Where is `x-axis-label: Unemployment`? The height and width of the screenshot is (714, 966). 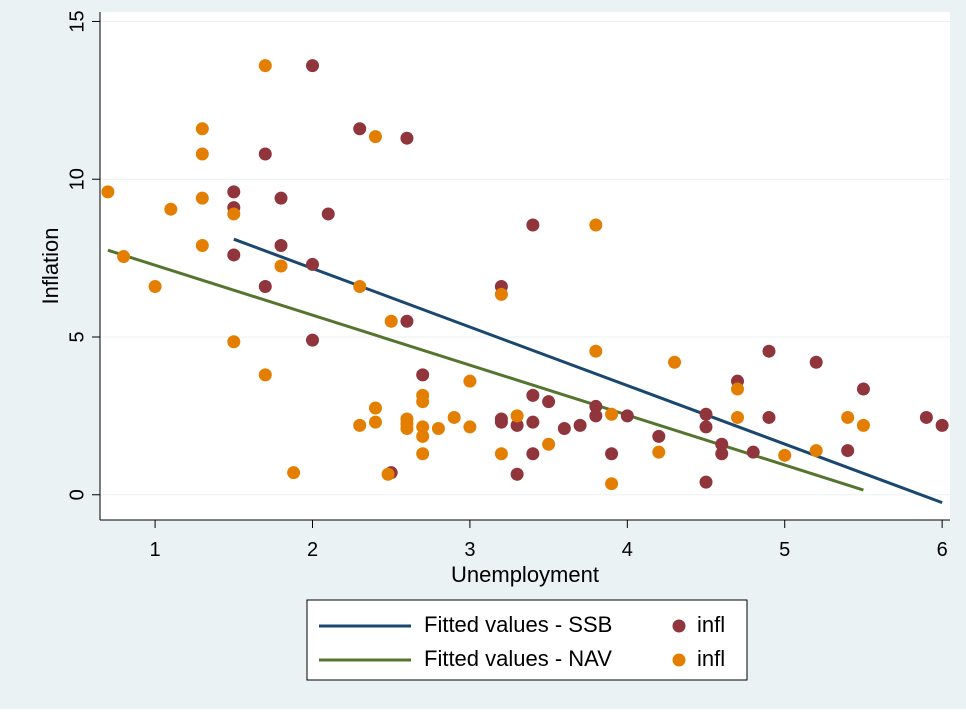
x-axis-label: Unemployment is located at coordinates (525, 574).